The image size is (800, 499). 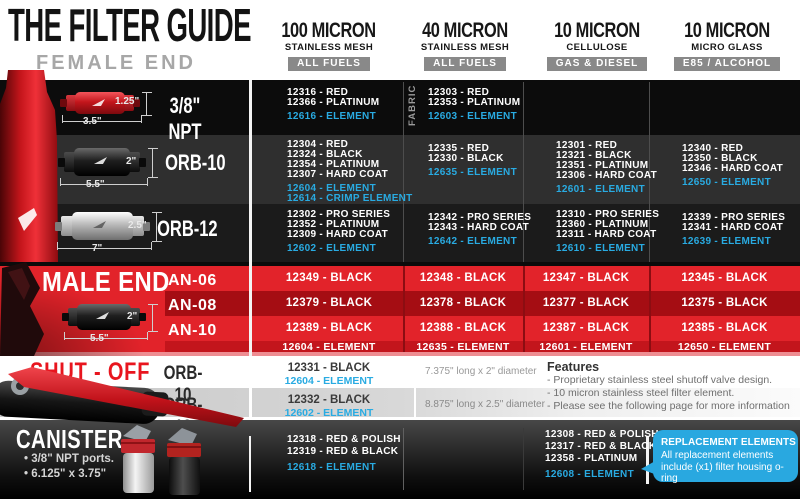 What do you see at coordinates (104, 317) in the screenshot?
I see `male-filter-thumbnail` at bounding box center [104, 317].